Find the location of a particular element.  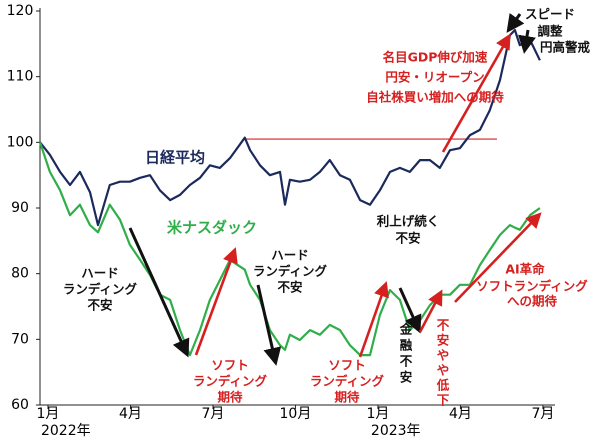

annotation: 調整 is located at coordinates (550, 31).